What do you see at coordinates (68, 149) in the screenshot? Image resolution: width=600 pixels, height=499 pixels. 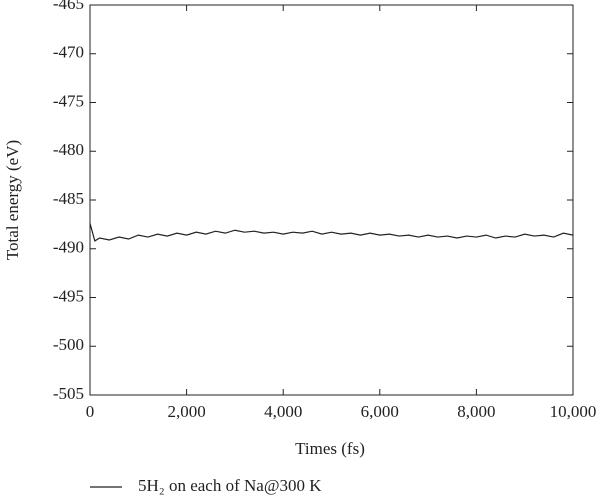 I see `y-tick-label: -480` at bounding box center [68, 149].